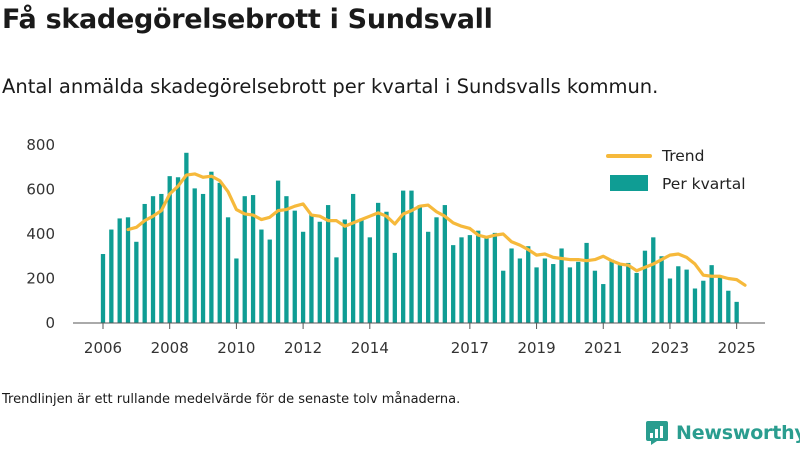 The image size is (800, 450). I want to click on y-axis: 0 200 400 600 800, so click(40, 234).